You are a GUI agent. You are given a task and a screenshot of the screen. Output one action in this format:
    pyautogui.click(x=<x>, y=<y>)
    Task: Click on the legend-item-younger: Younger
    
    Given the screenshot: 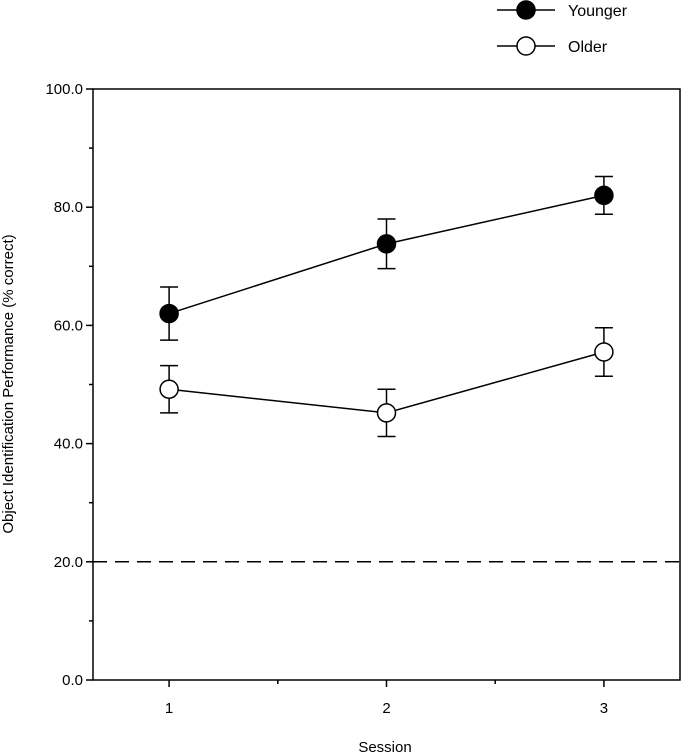 What is the action you would take?
    pyautogui.click(x=562, y=10)
    